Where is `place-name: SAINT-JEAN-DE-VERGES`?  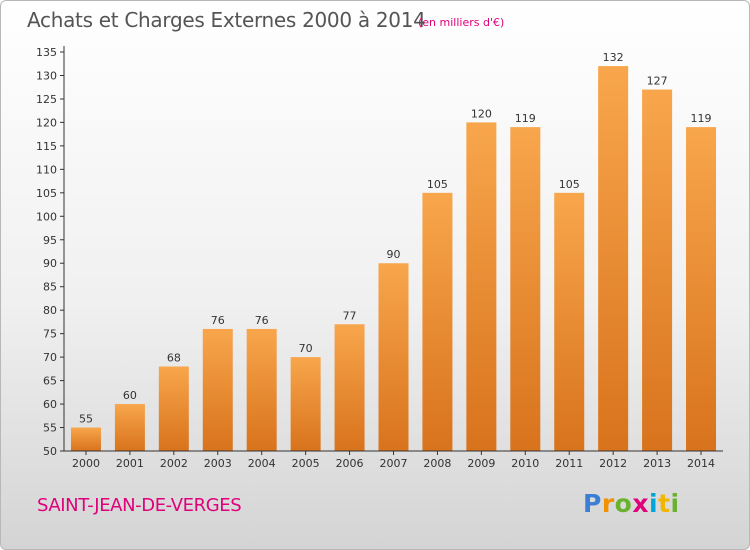 place-name: SAINT-JEAN-DE-VERGES is located at coordinates (139, 505).